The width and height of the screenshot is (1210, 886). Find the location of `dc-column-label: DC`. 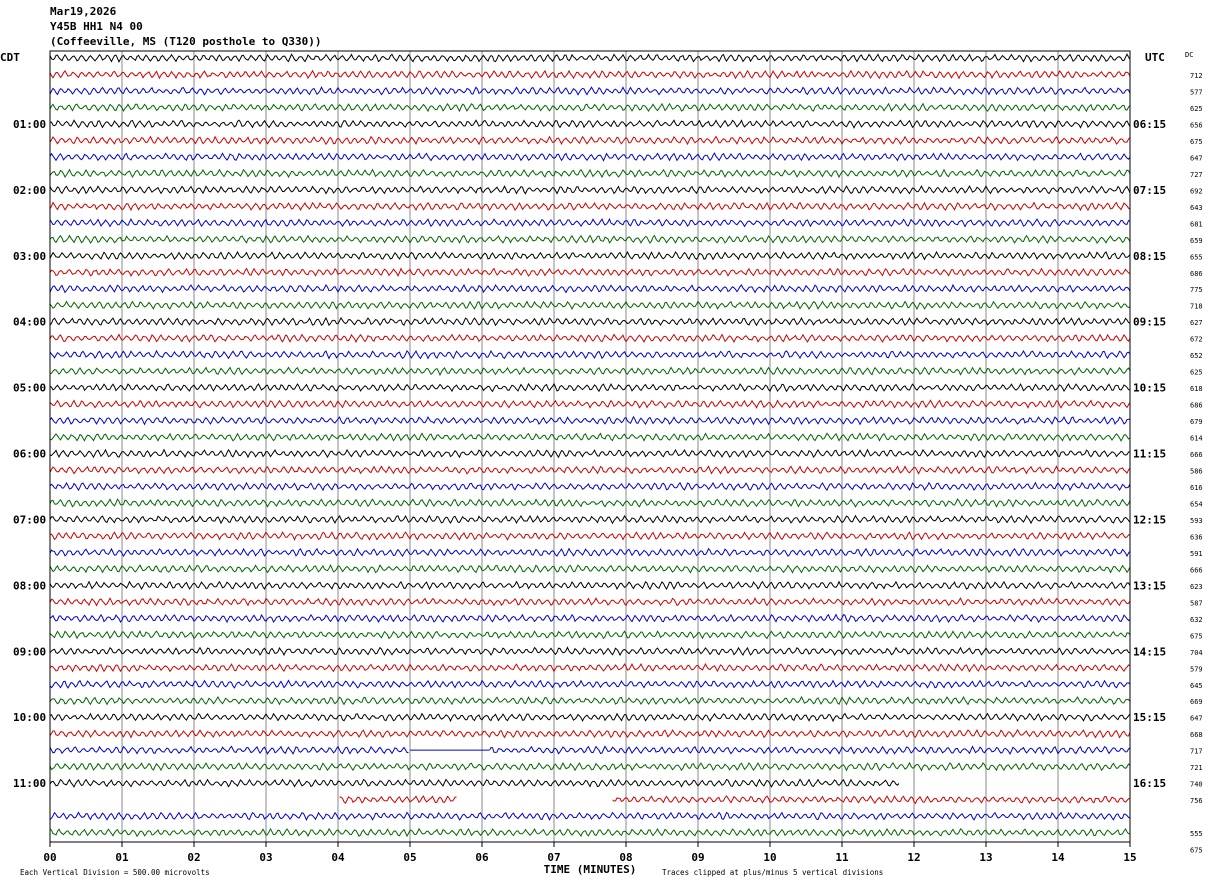

dc-column-label: DC is located at coordinates (1189, 55).